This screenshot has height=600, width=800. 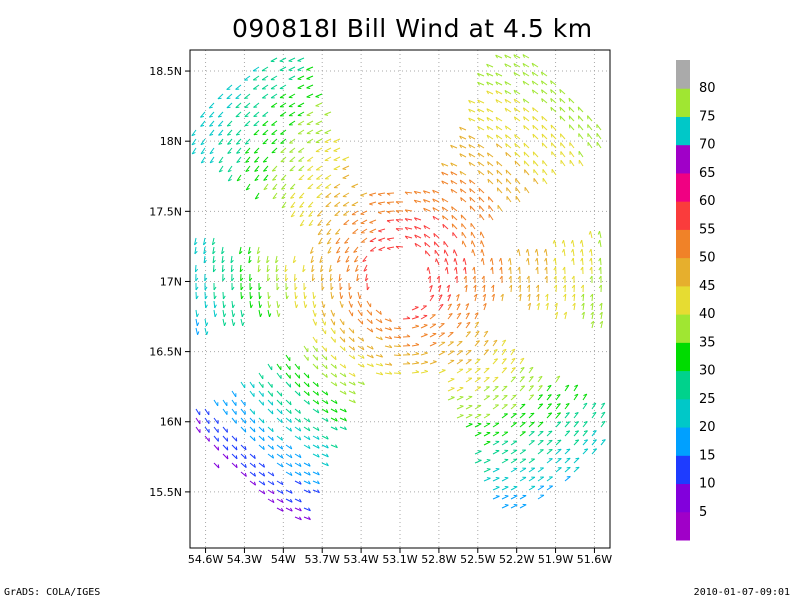 What do you see at coordinates (707, 427) in the screenshot?
I see `colorbar-label: 20` at bounding box center [707, 427].